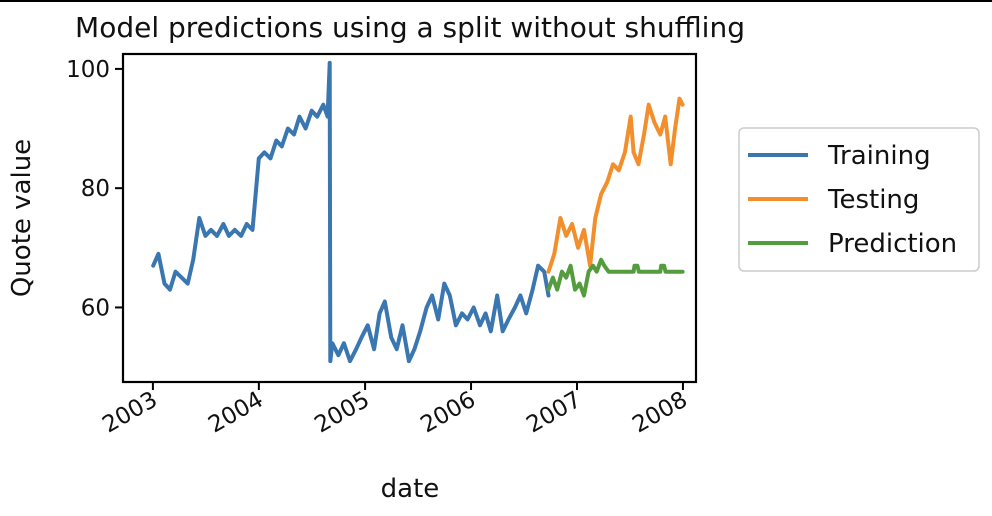 Image resolution: width=992 pixels, height=516 pixels. What do you see at coordinates (615, 185) in the screenshot?
I see `series-line-testing` at bounding box center [615, 185].